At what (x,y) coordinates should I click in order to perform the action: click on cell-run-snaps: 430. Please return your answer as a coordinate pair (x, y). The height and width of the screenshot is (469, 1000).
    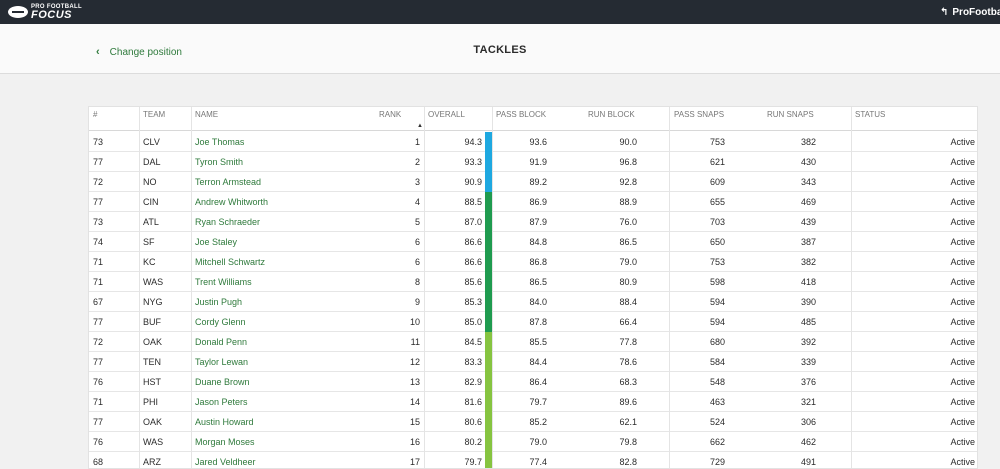
    Looking at the image, I should click on (808, 162).